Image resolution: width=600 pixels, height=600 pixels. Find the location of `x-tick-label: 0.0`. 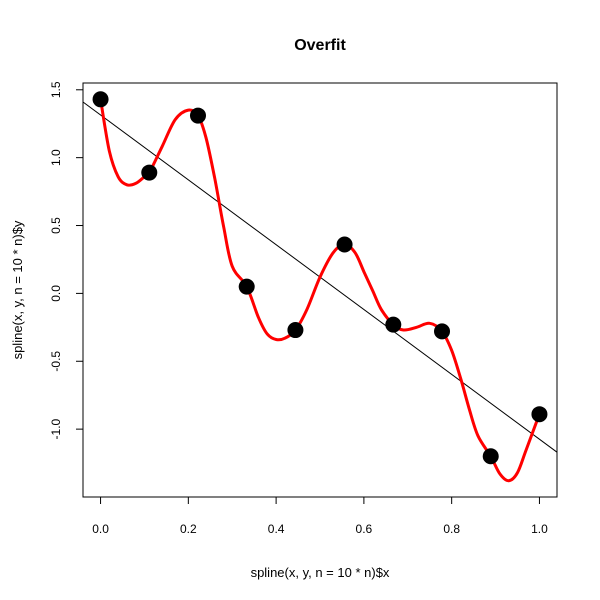

x-tick-label: 0.0 is located at coordinates (100, 529).